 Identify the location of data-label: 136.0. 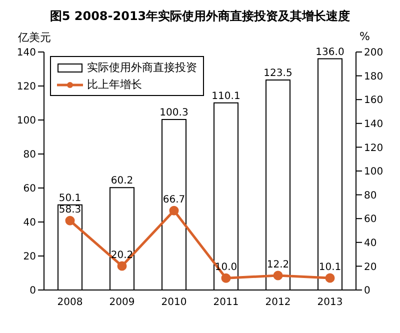
(330, 52).